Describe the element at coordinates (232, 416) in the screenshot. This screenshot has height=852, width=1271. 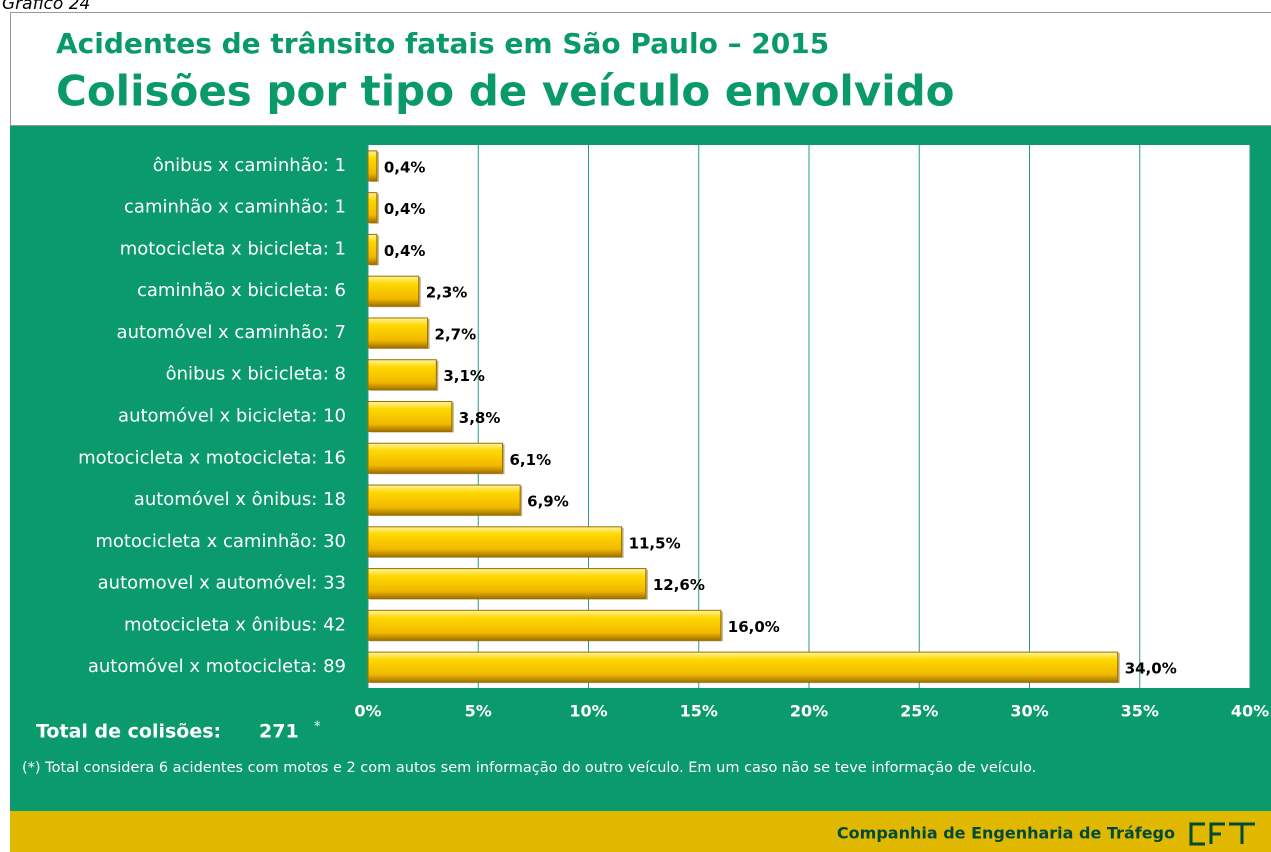
I see `y-tick-label: automóvel x bicicleta: 10` at that location.